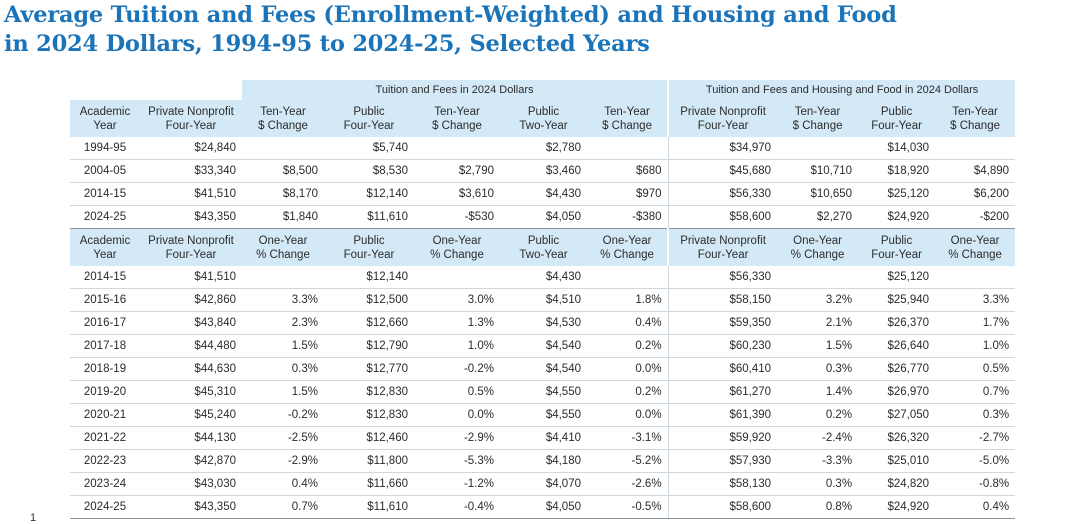 Image resolution: width=1080 pixels, height=524 pixels. I want to click on table-cell: $4,430, so click(543, 277).